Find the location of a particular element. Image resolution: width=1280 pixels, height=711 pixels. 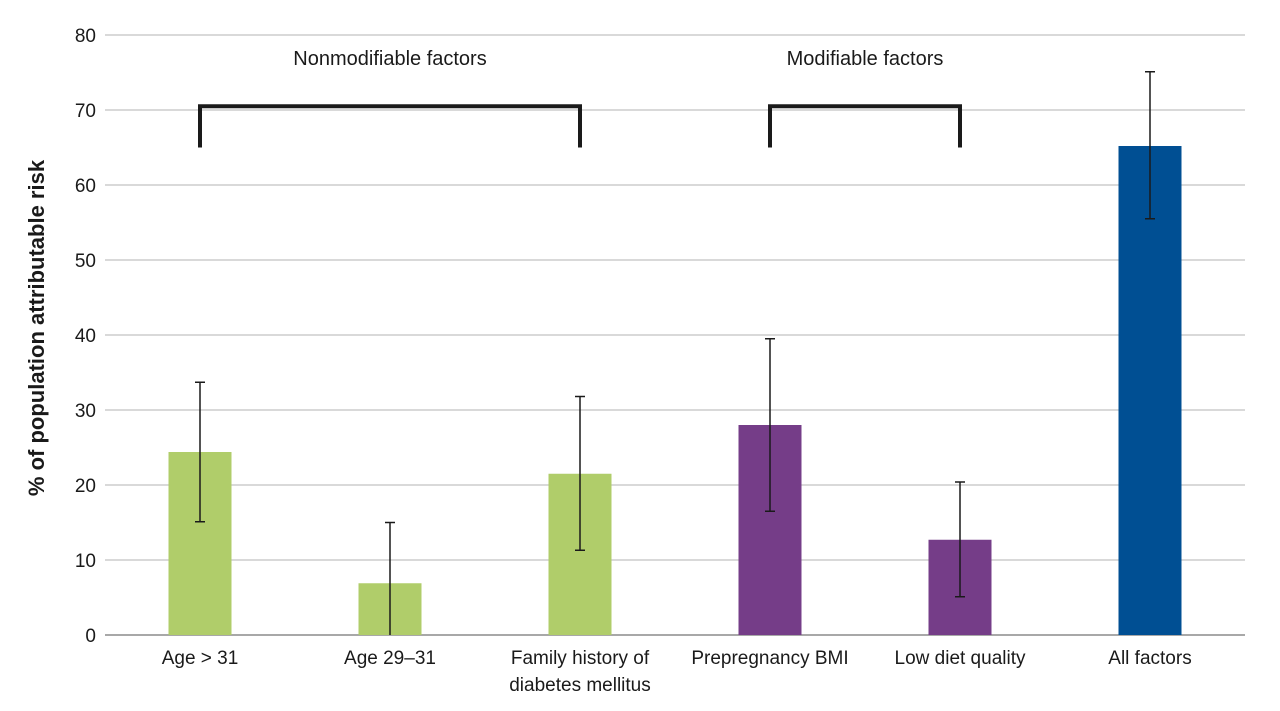

x-category-label: Age > 31 is located at coordinates (200, 658).